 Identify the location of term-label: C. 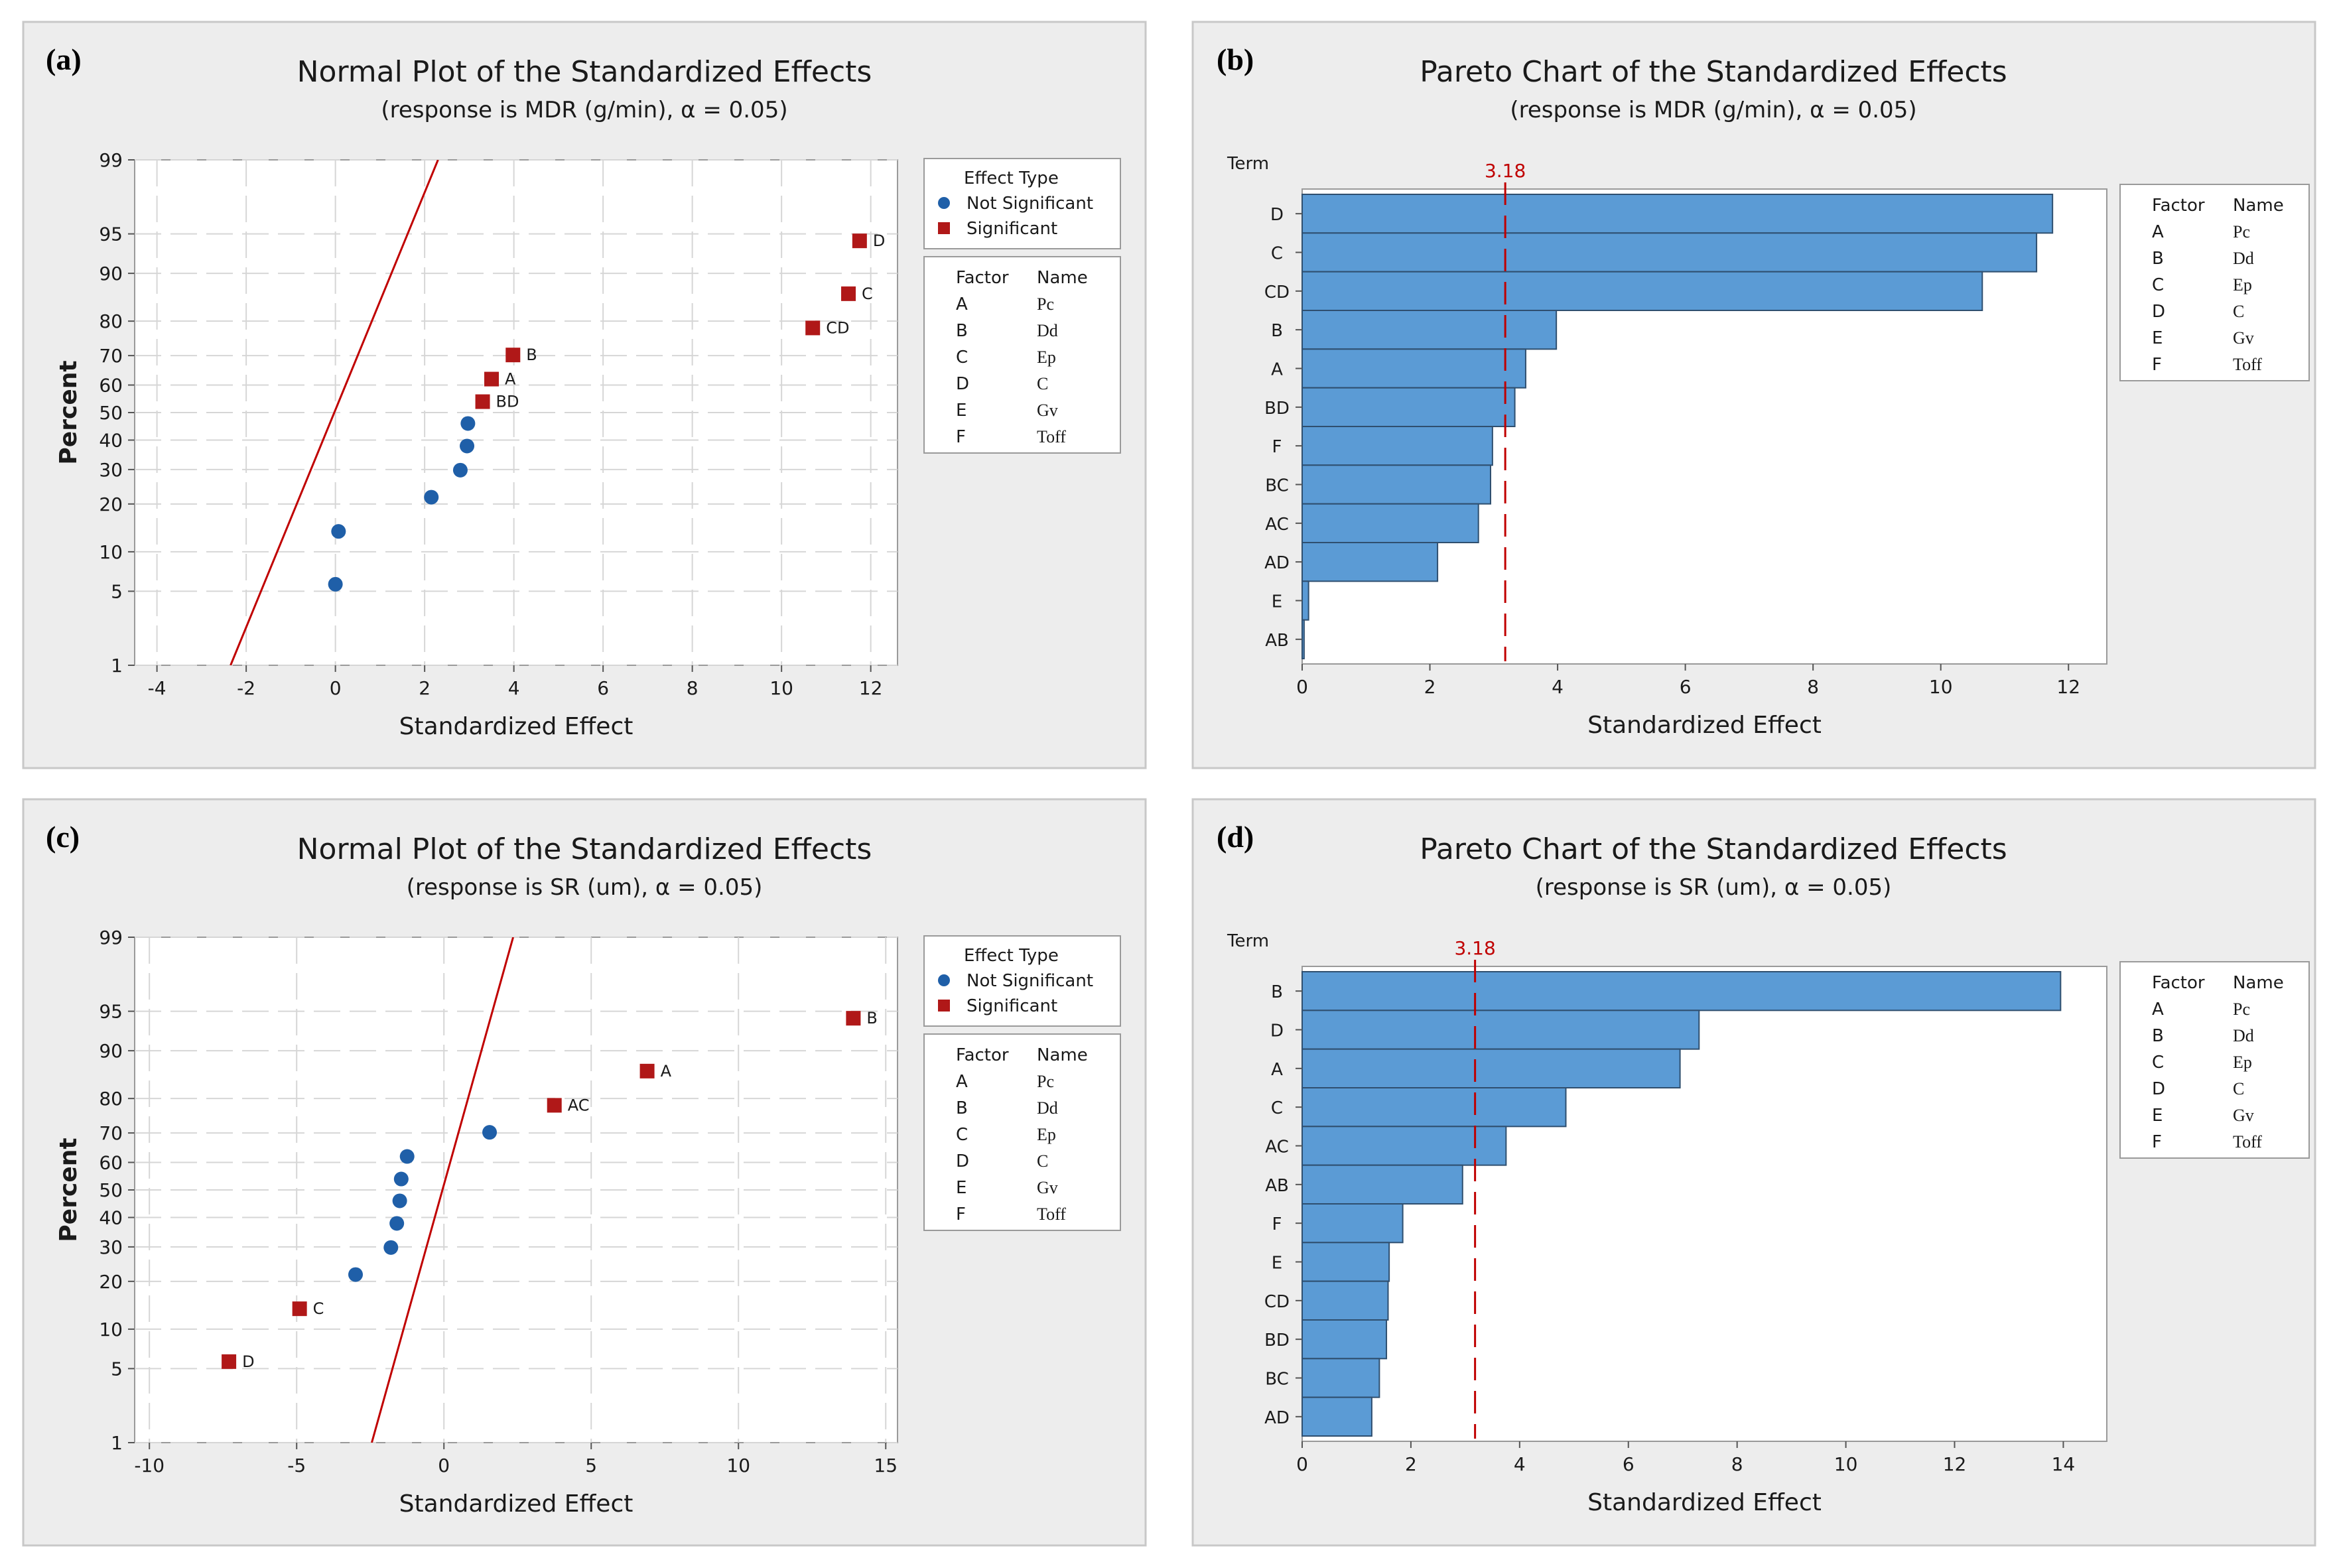
(1277, 1108).